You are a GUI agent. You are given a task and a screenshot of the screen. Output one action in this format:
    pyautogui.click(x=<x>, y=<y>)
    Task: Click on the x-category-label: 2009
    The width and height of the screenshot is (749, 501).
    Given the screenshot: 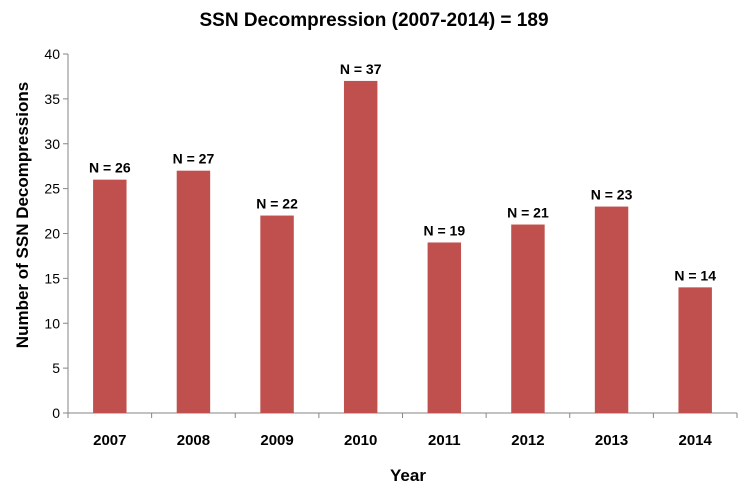 What is the action you would take?
    pyautogui.click(x=276, y=440)
    